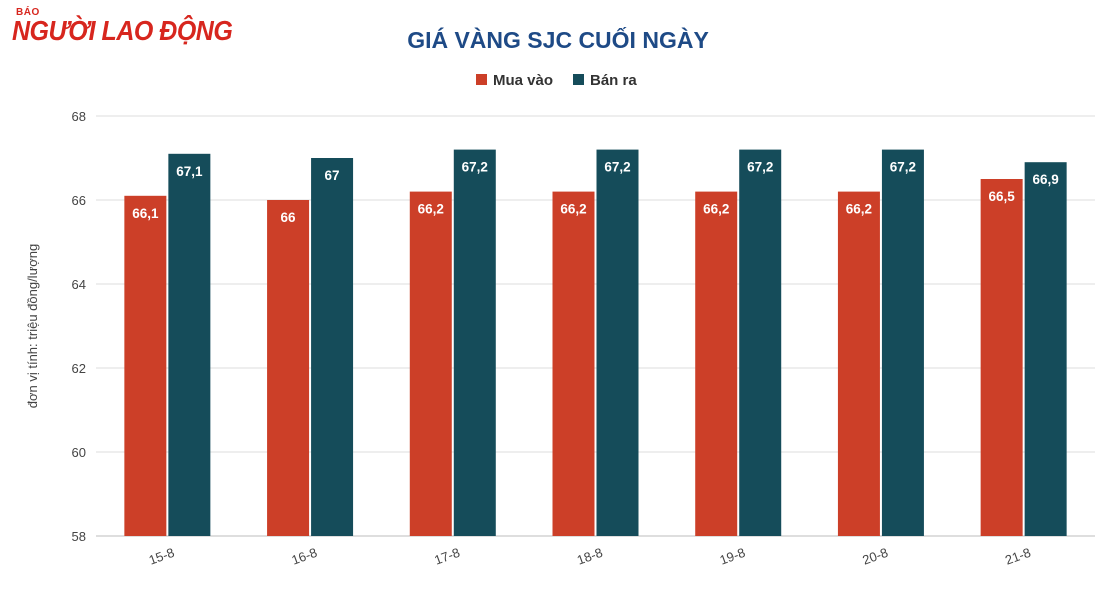 Image resolution: width=1117 pixels, height=592 pixels. I want to click on data-label: 67, so click(332, 175).